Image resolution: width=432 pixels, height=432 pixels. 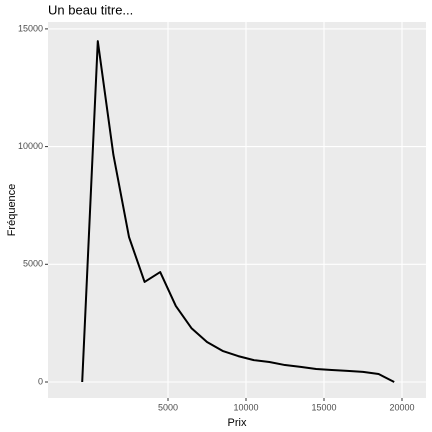 I want to click on y-axis-label: Fréquence, so click(x=12, y=210).